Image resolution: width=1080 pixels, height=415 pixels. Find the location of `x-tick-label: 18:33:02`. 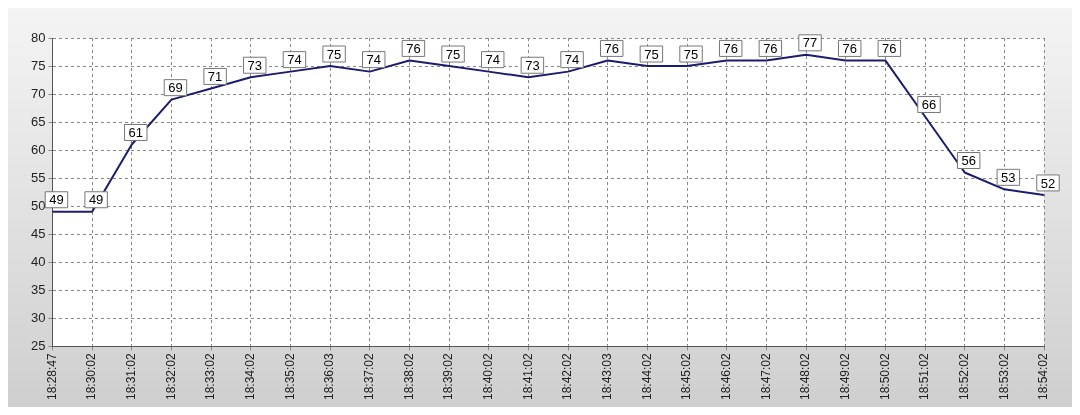

x-tick-label: 18:33:02 is located at coordinates (210, 376).